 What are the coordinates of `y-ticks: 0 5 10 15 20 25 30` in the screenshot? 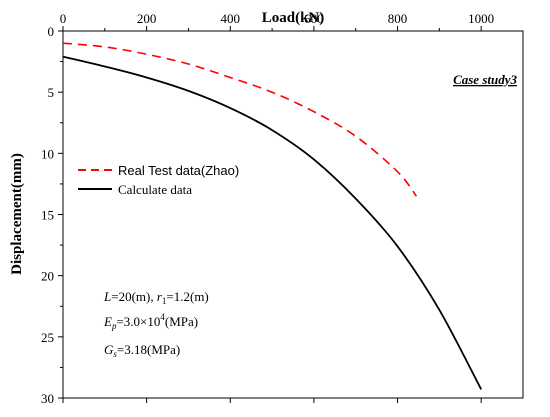 It's located at (52, 215).